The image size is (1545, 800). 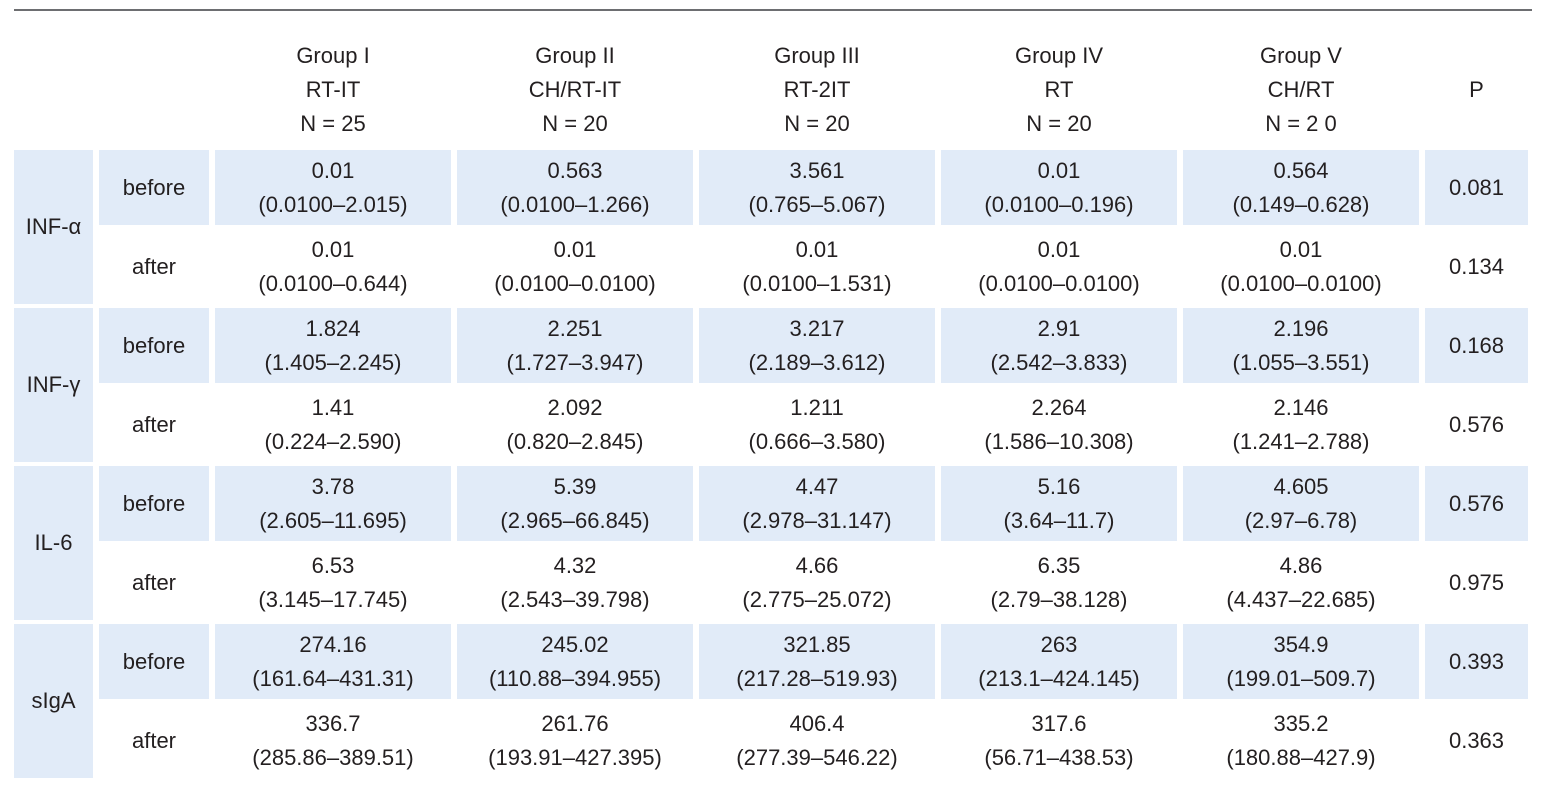 I want to click on time-label: after, so click(x=154, y=266).